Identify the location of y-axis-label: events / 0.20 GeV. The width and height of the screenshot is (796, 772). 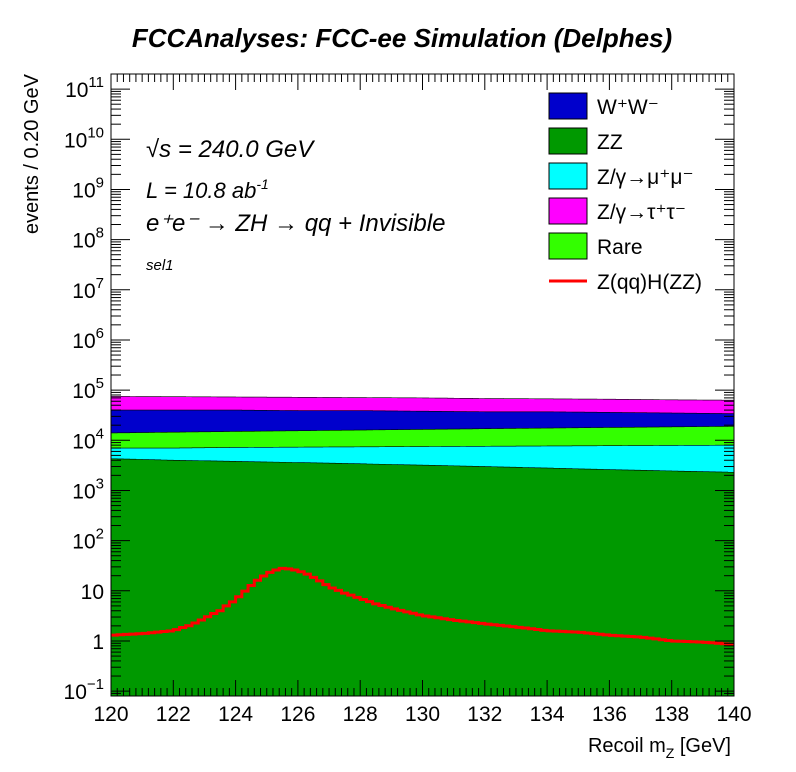
(32, 153).